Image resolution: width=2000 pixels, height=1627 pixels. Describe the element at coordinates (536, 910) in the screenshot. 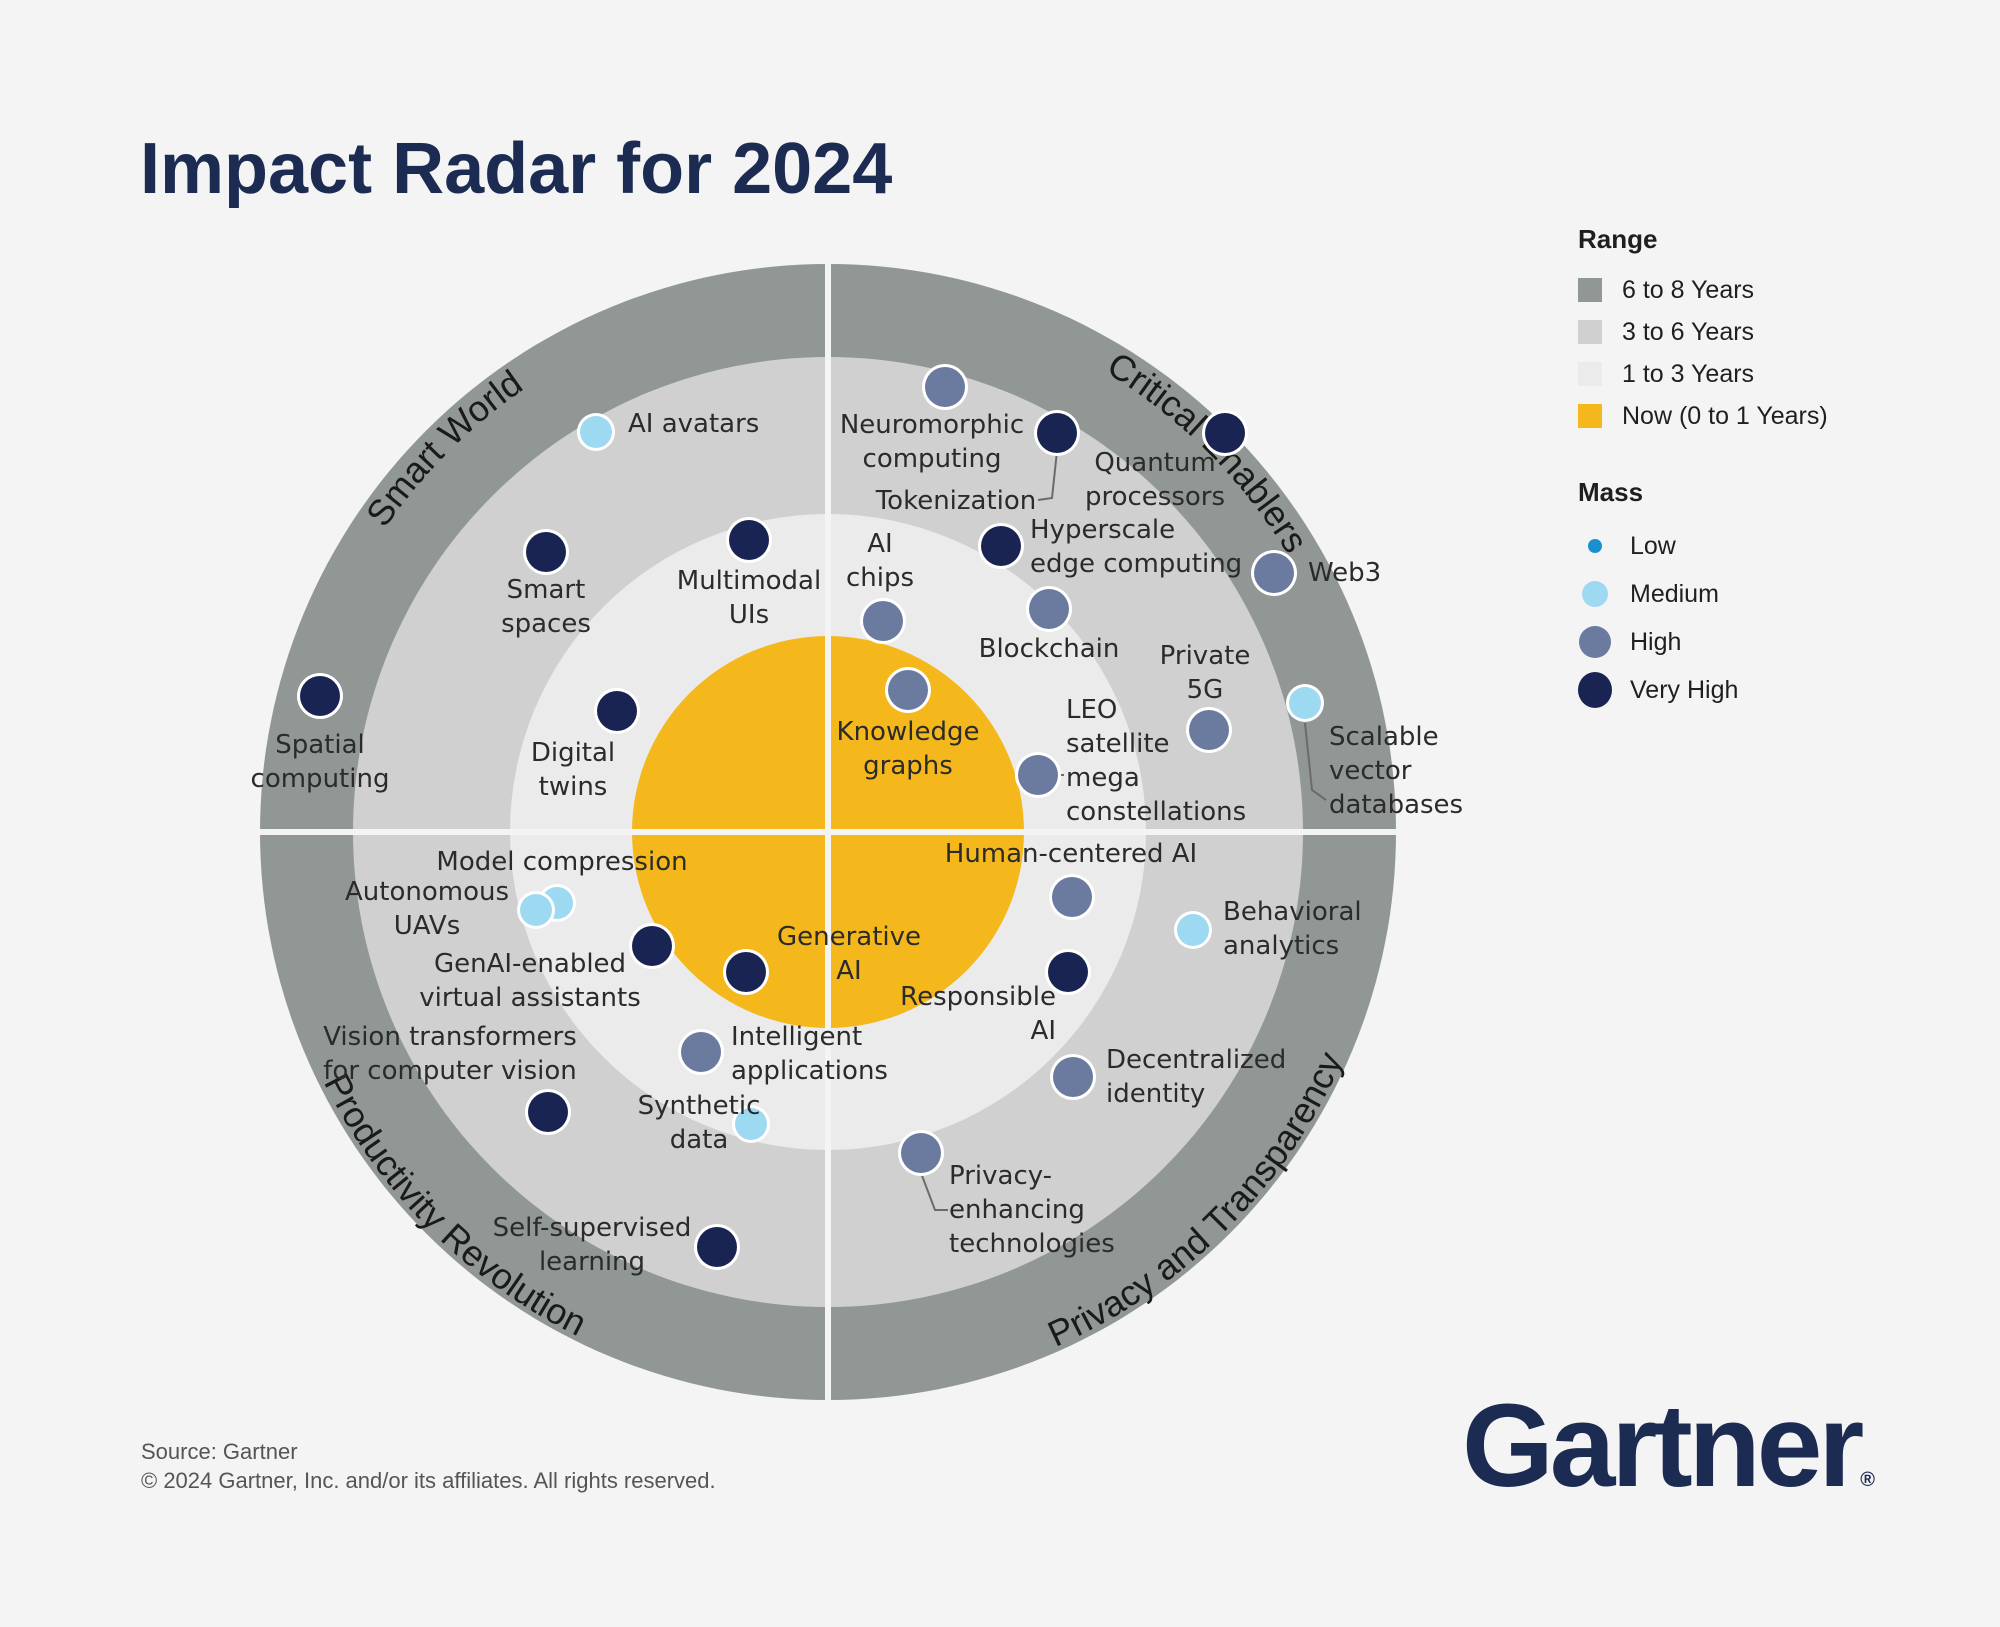

I see `dot-autonomous-uavs` at that location.